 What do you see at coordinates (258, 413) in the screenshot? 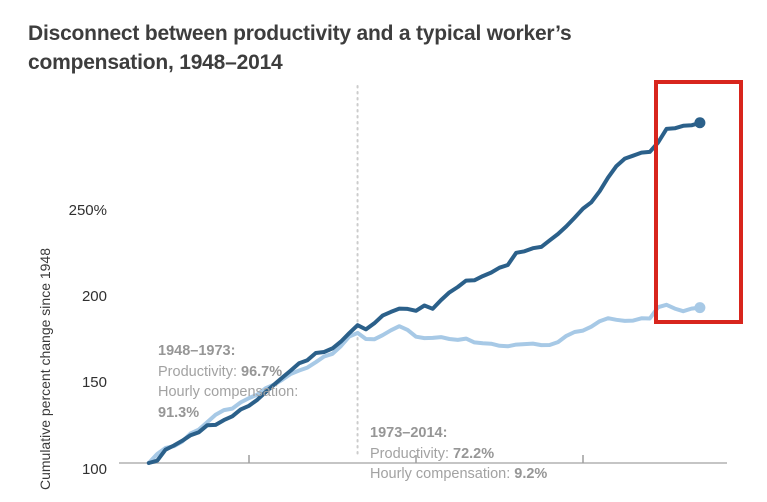
I see `annotation-compensation-value: 91.3%` at bounding box center [258, 413].